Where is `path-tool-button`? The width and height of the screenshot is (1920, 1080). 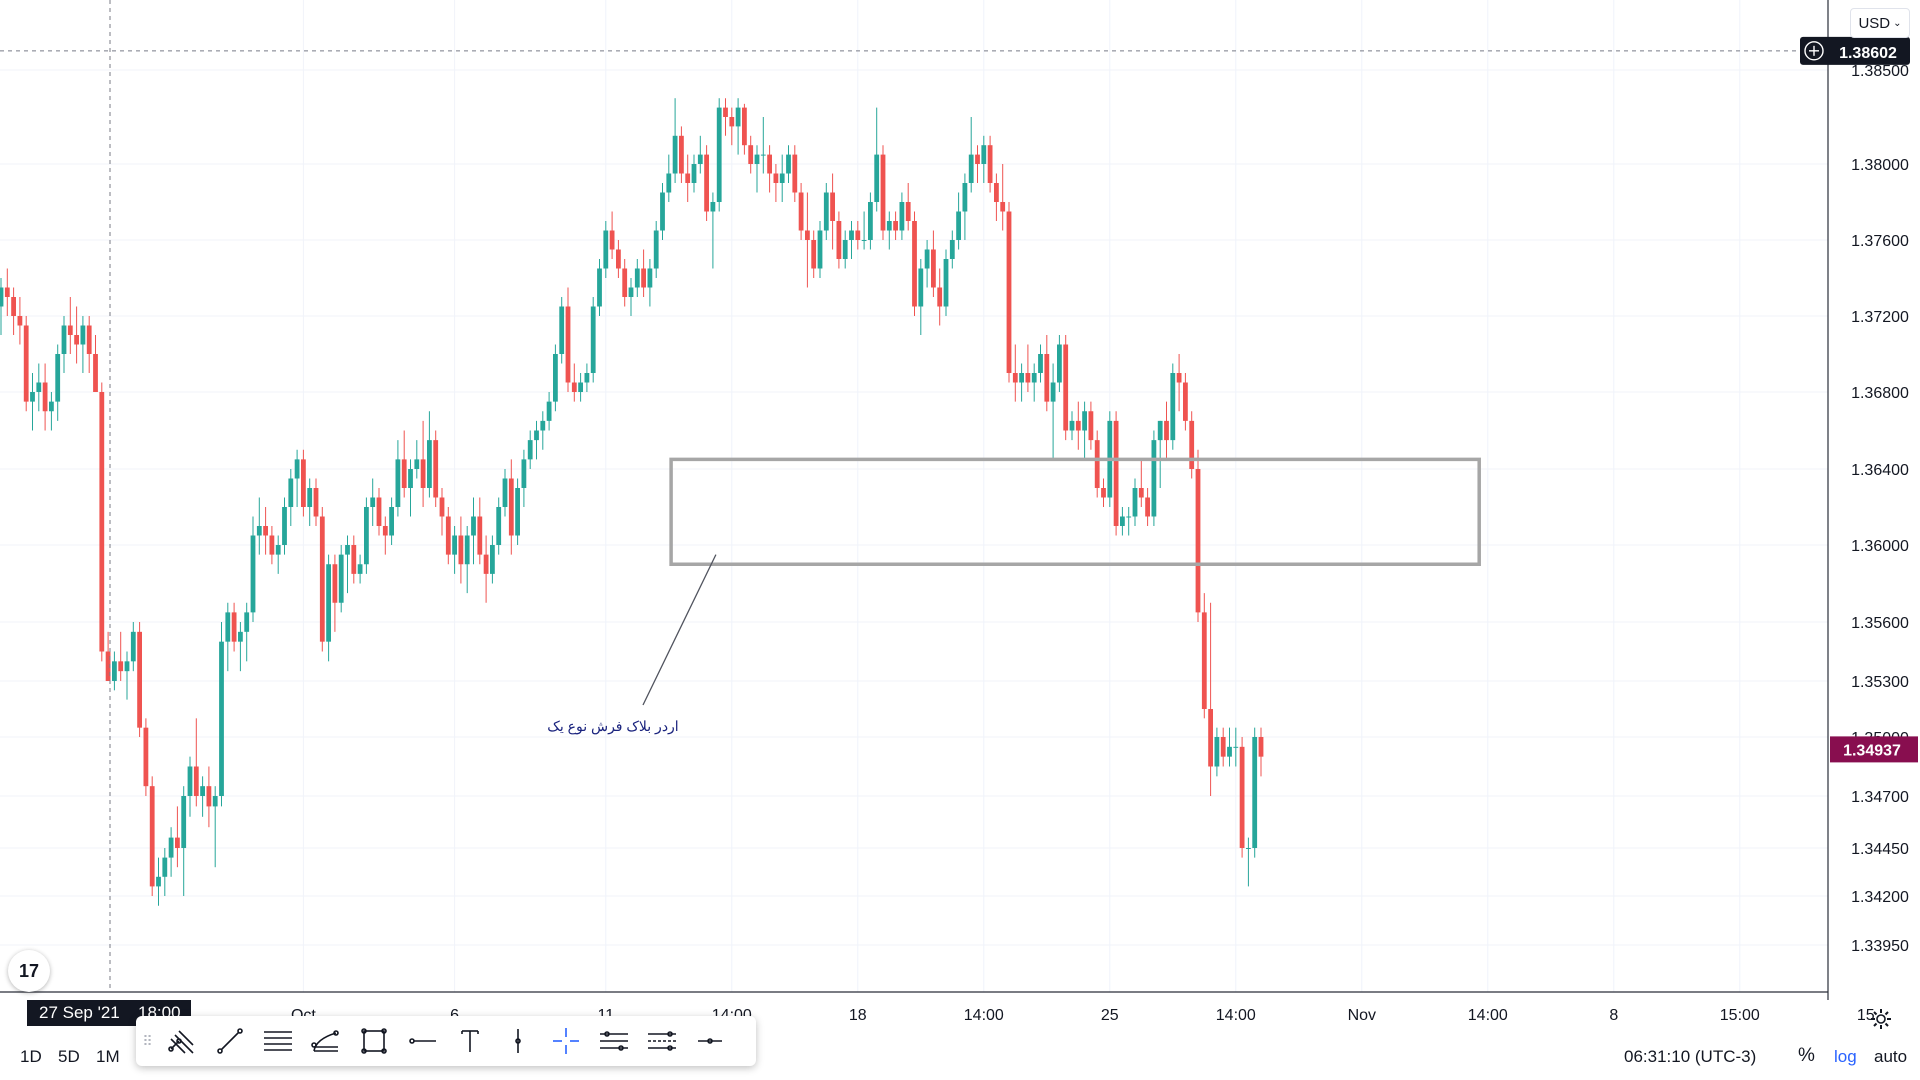
path-tool-button is located at coordinates (326, 1041).